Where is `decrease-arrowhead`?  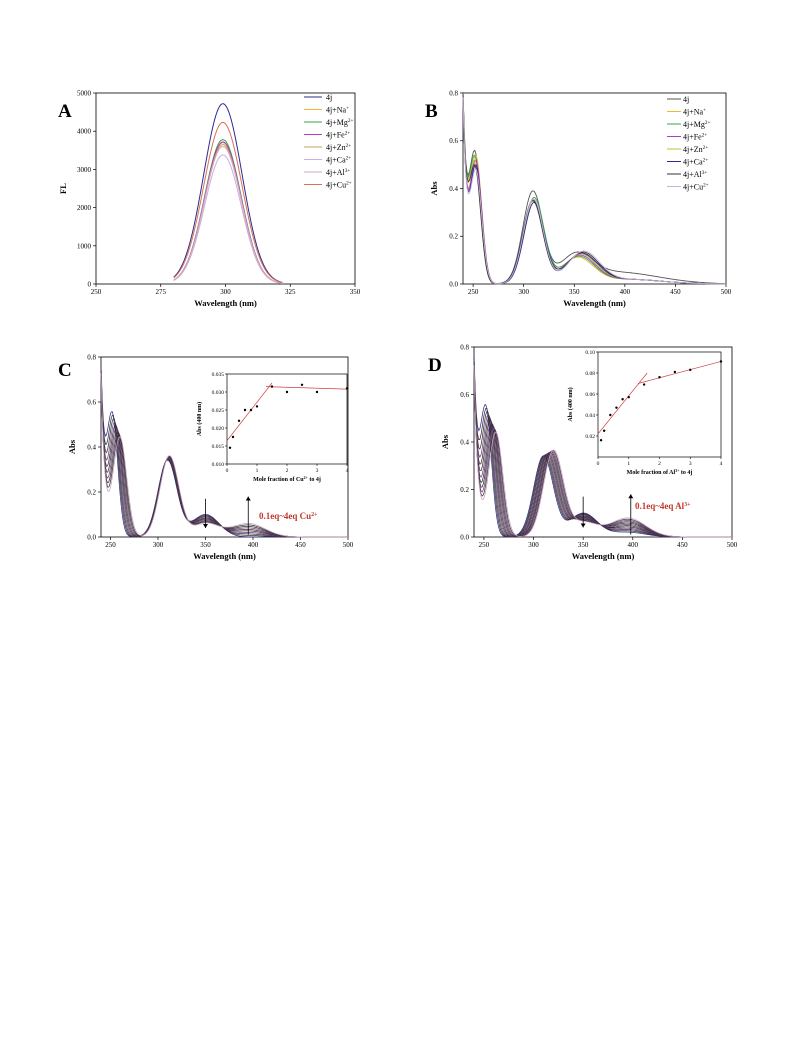 decrease-arrowhead is located at coordinates (583, 525).